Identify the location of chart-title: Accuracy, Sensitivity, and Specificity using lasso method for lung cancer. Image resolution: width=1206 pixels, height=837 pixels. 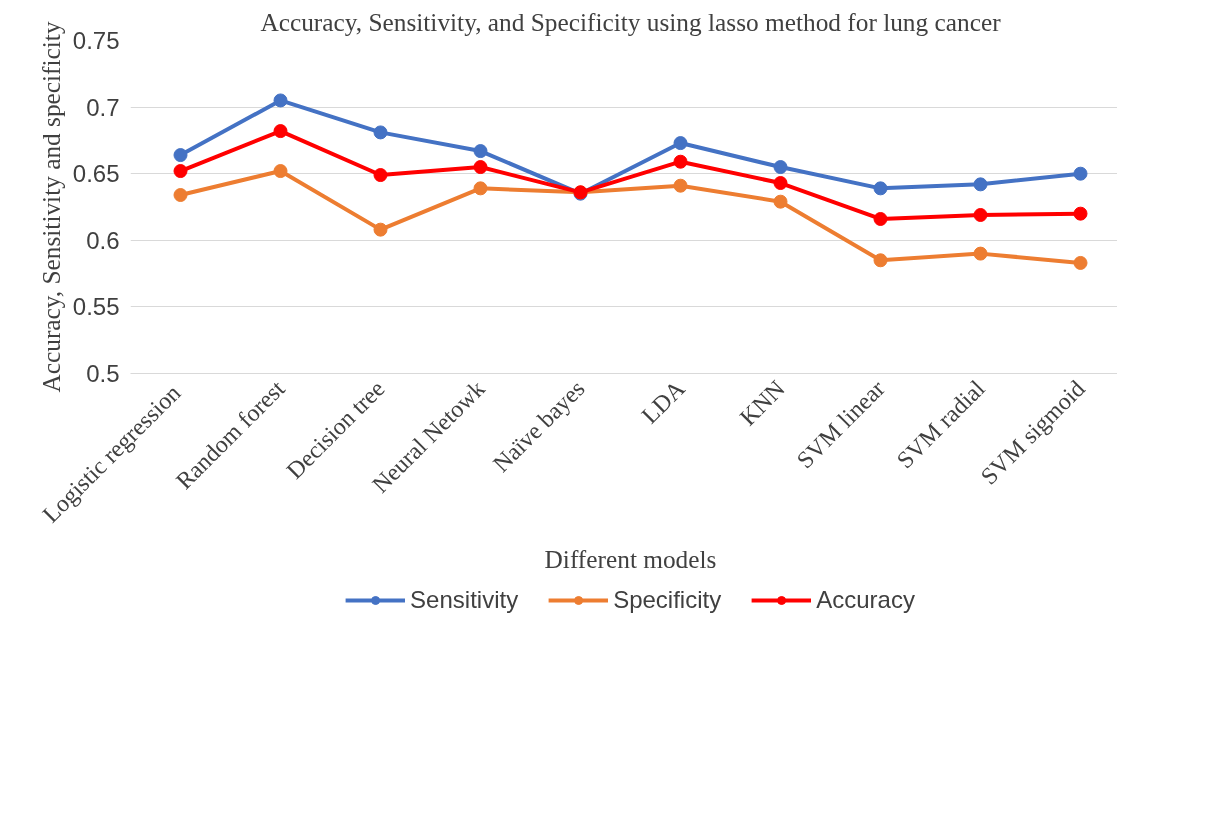
(631, 21).